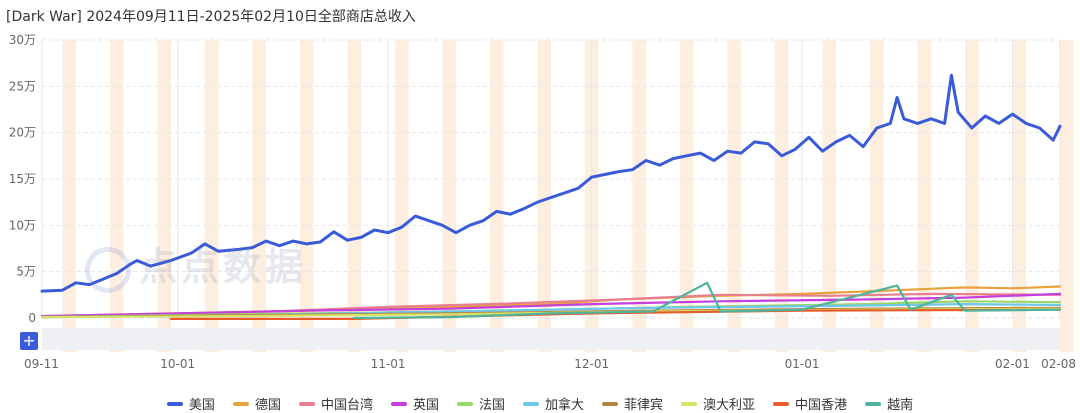 Image resolution: width=1080 pixels, height=413 pixels. I want to click on zoom-slider-track, so click(551, 339).